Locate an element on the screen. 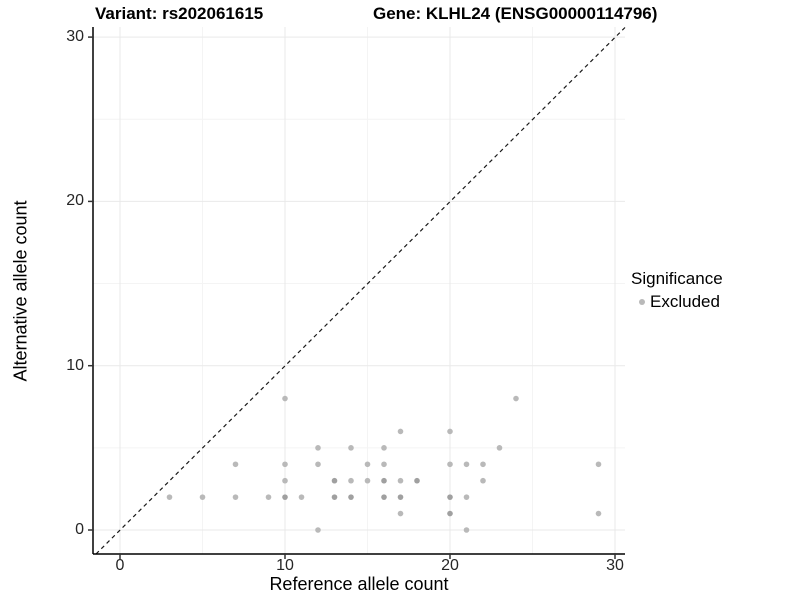 This screenshot has height=600, width=800. legend: Significance Excluded is located at coordinates (677, 290).